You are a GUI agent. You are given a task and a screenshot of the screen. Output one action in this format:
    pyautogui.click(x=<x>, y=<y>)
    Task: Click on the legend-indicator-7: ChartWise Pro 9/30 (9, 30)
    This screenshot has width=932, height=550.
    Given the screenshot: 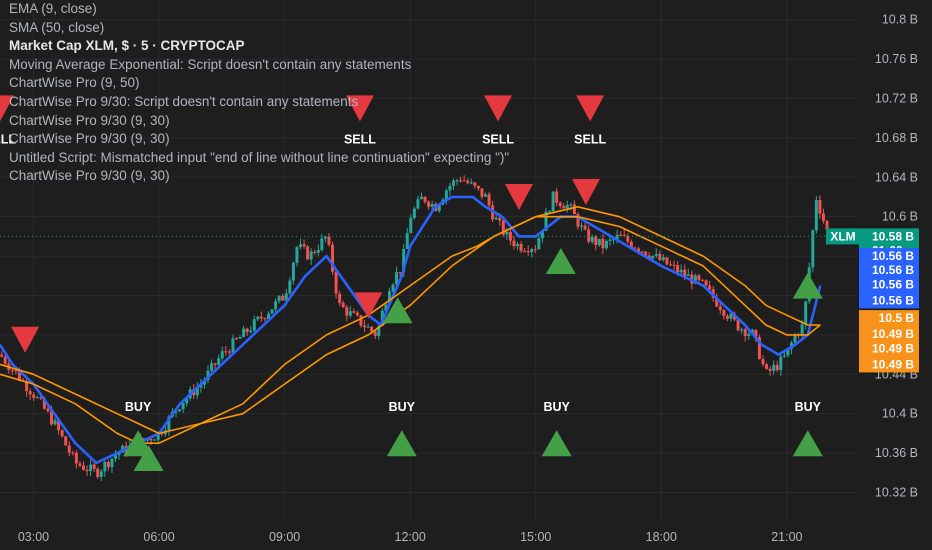 What is the action you would take?
    pyautogui.click(x=89, y=176)
    